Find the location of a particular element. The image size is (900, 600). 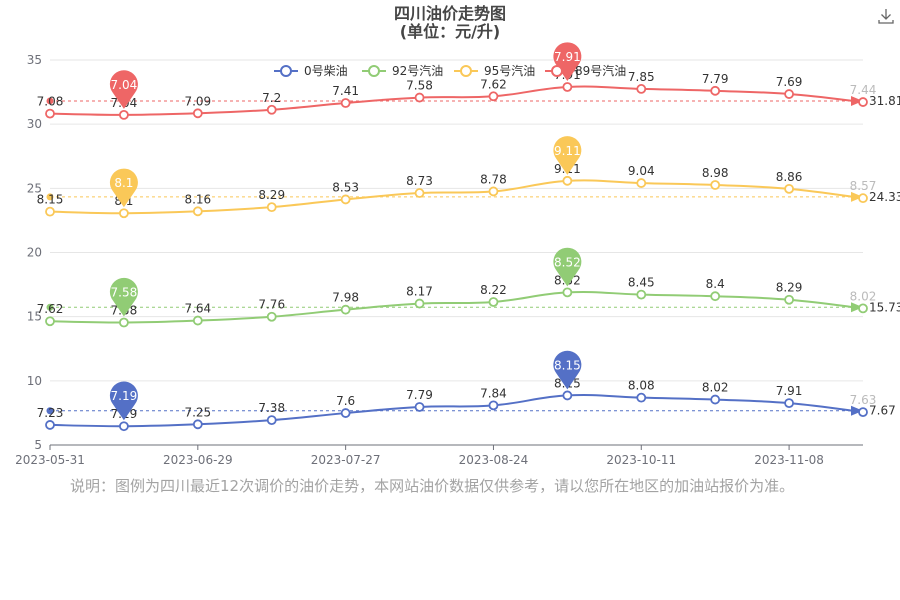

data-label: 8.4 is located at coordinates (715, 284).